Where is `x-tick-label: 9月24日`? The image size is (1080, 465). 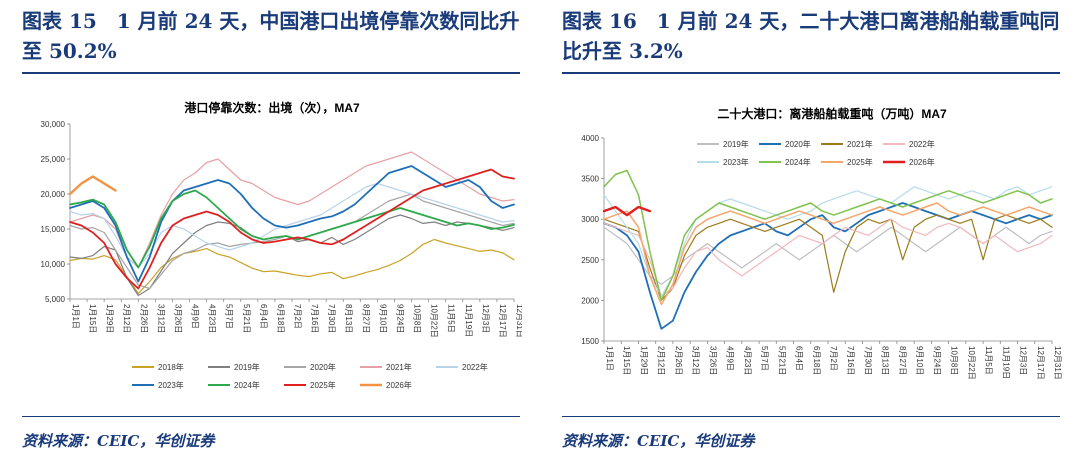
x-tick-label: 9月24日 is located at coordinates (399, 318).